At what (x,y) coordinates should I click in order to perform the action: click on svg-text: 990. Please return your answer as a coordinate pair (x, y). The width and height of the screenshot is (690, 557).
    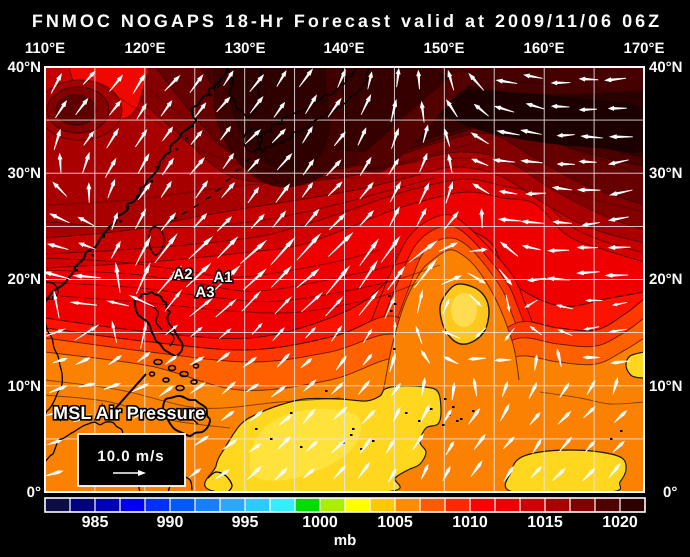
    Looking at the image, I should click on (170, 522).